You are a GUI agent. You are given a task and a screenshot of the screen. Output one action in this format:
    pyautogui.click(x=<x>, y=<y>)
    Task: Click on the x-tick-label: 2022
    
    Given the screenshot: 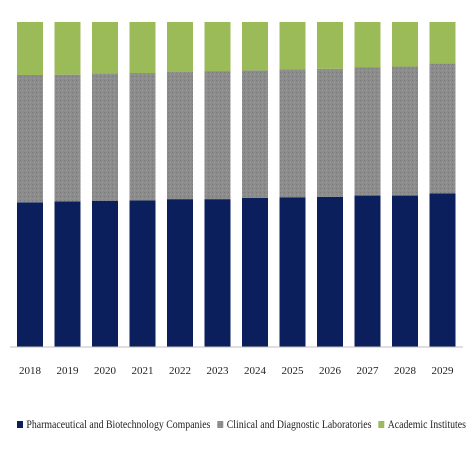 What is the action you would take?
    pyautogui.click(x=180, y=371)
    